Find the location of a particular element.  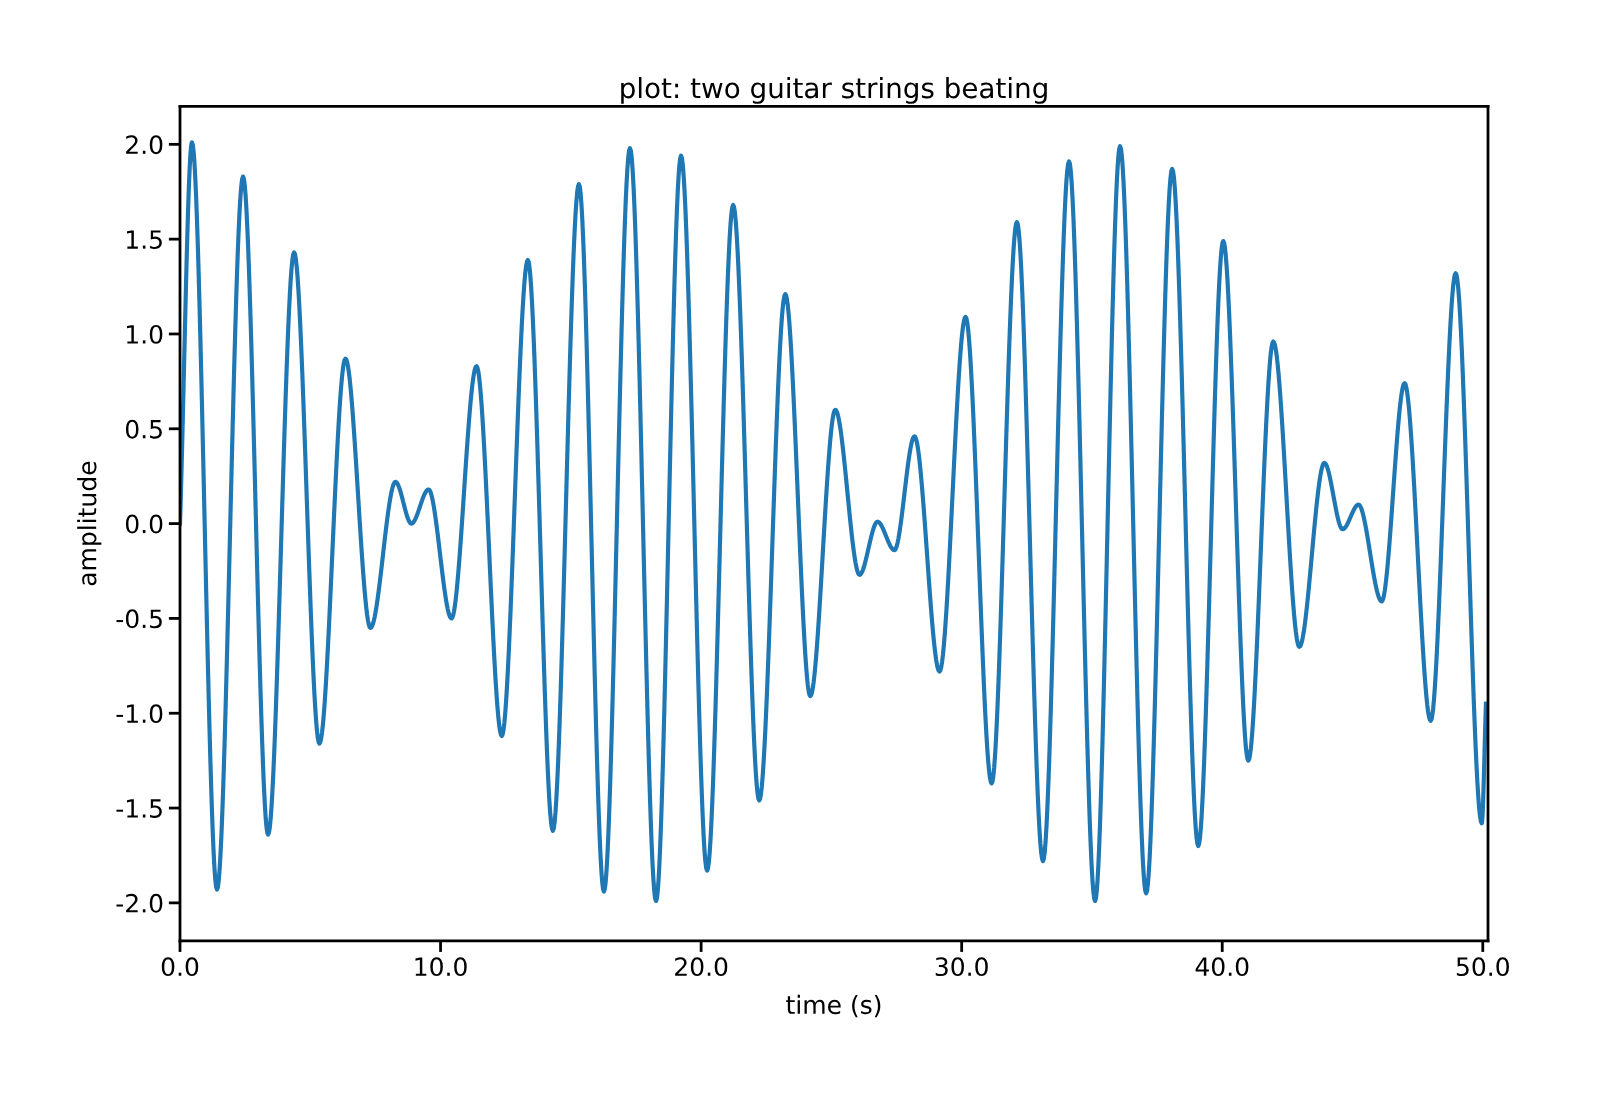

x-axis-title: time (s) is located at coordinates (833, 1006).